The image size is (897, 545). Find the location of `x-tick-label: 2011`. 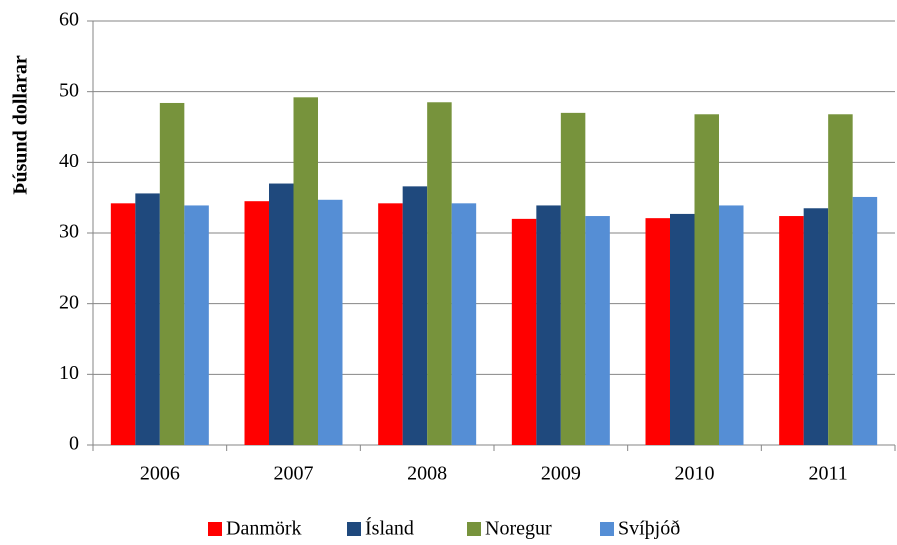

x-tick-label: 2011 is located at coordinates (828, 474).